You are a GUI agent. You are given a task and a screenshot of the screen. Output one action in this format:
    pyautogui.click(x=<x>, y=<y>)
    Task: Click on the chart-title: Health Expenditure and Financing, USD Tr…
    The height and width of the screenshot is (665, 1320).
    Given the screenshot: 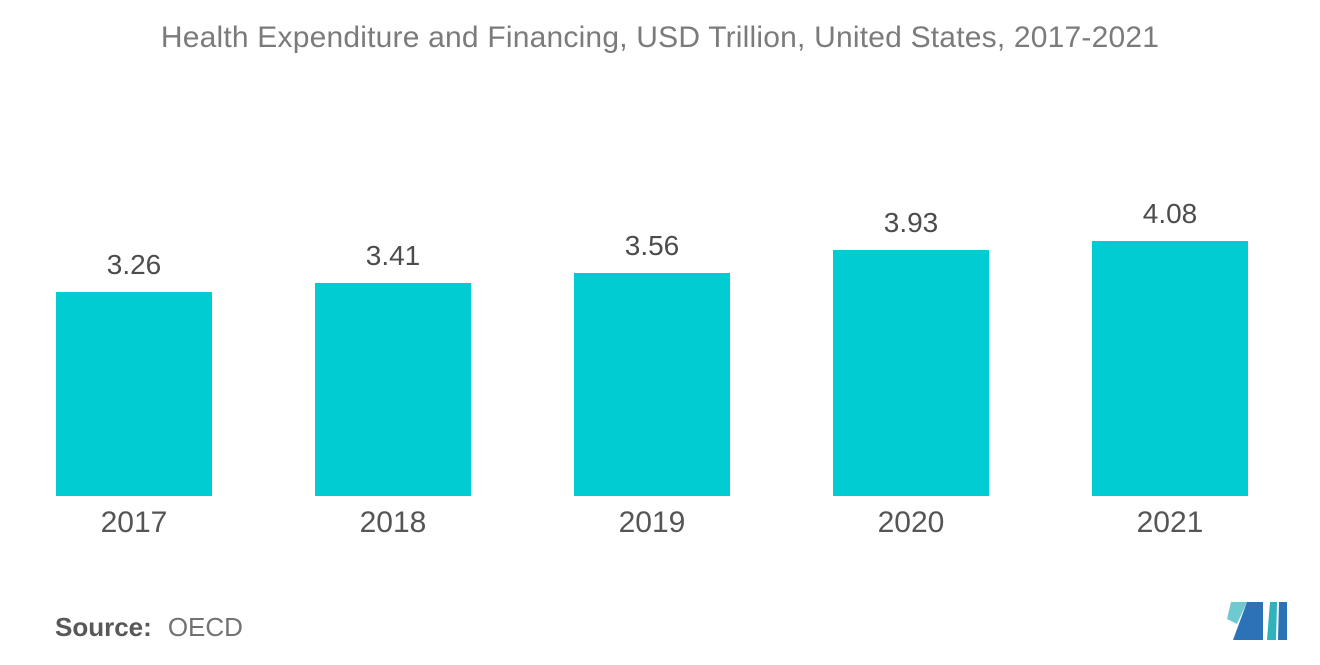 What is the action you would take?
    pyautogui.click(x=660, y=37)
    